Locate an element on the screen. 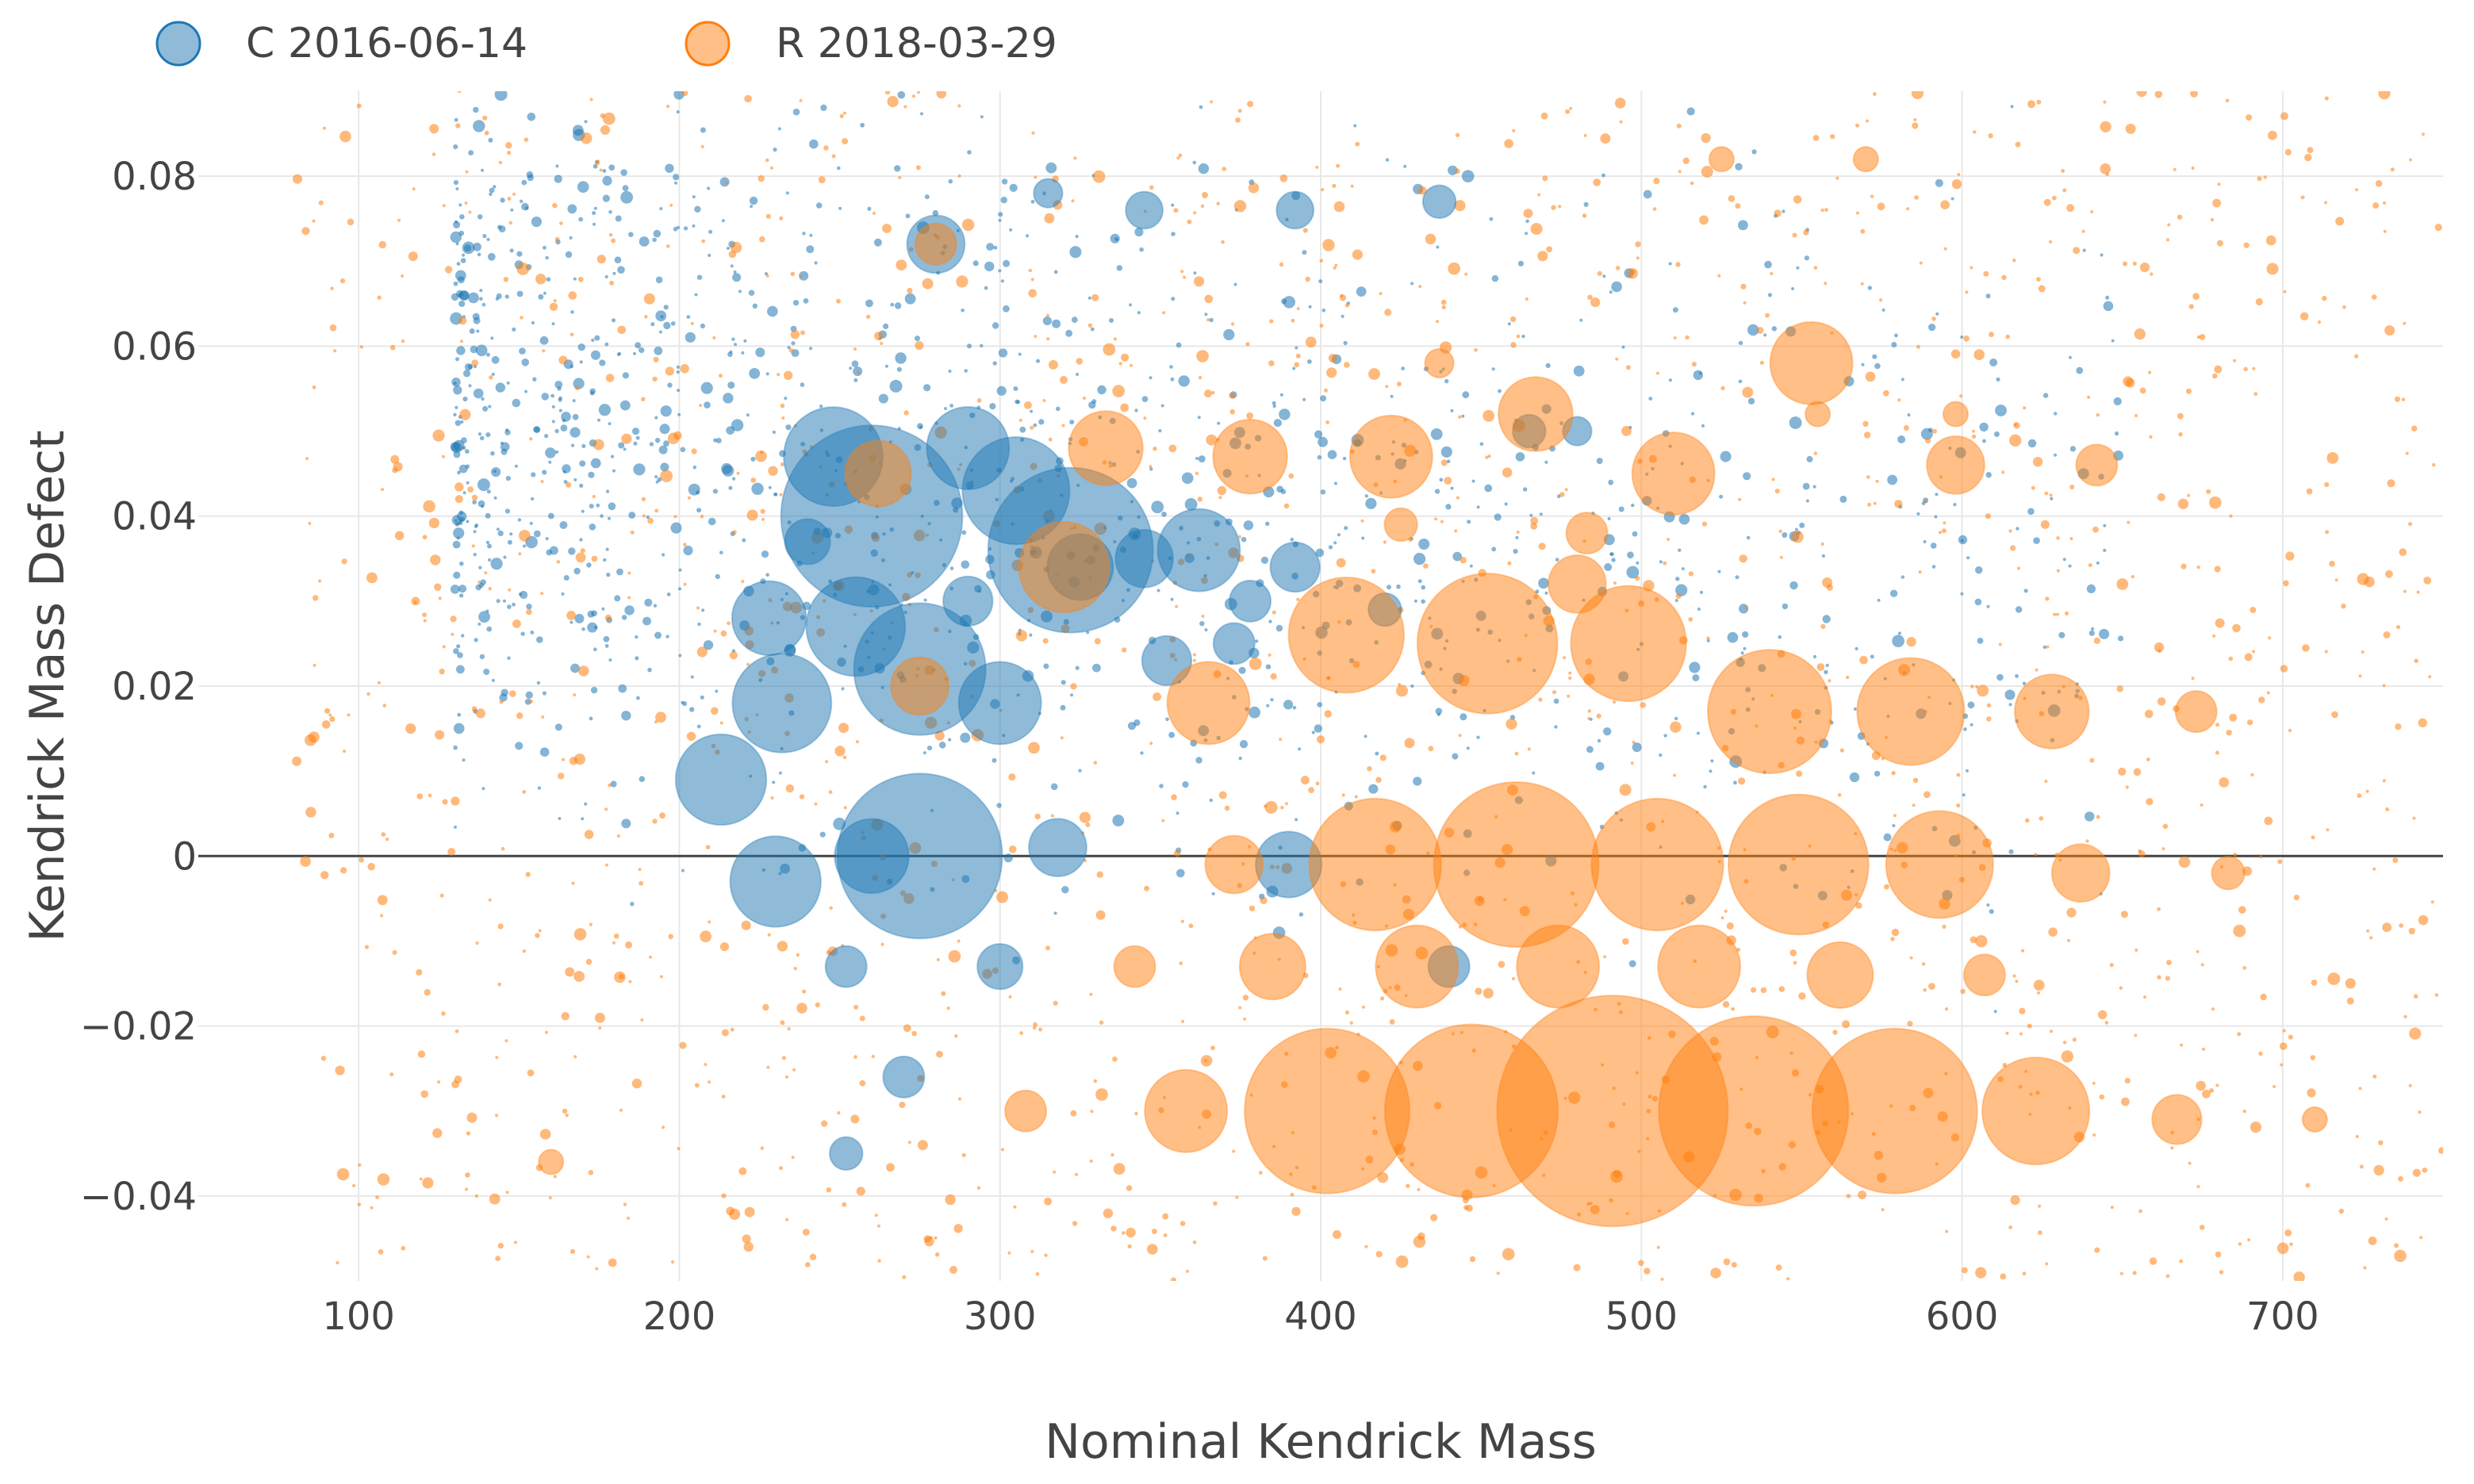 Image resolution: width=2474 pixels, height=1484 pixels. legend-item-r: R 2018-03-29 is located at coordinates (871, 43).